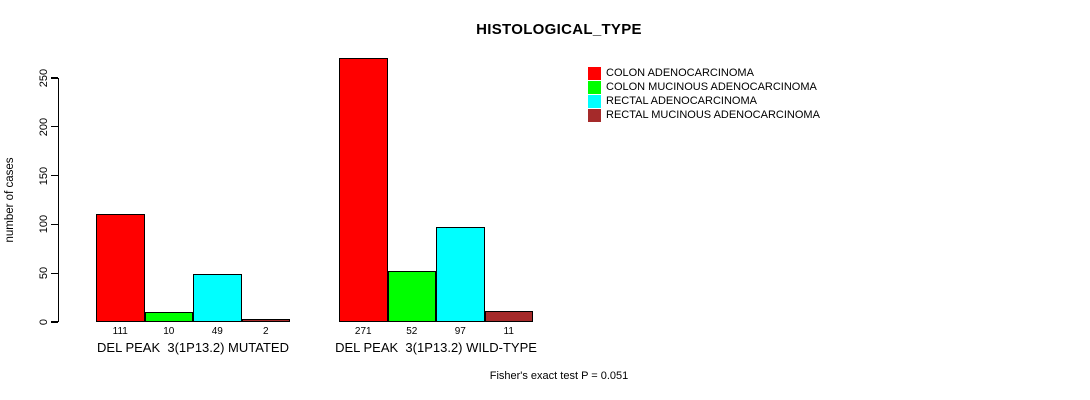 The width and height of the screenshot is (1090, 400). Describe the element at coordinates (59, 200) in the screenshot. I see `y-axis-line` at that location.